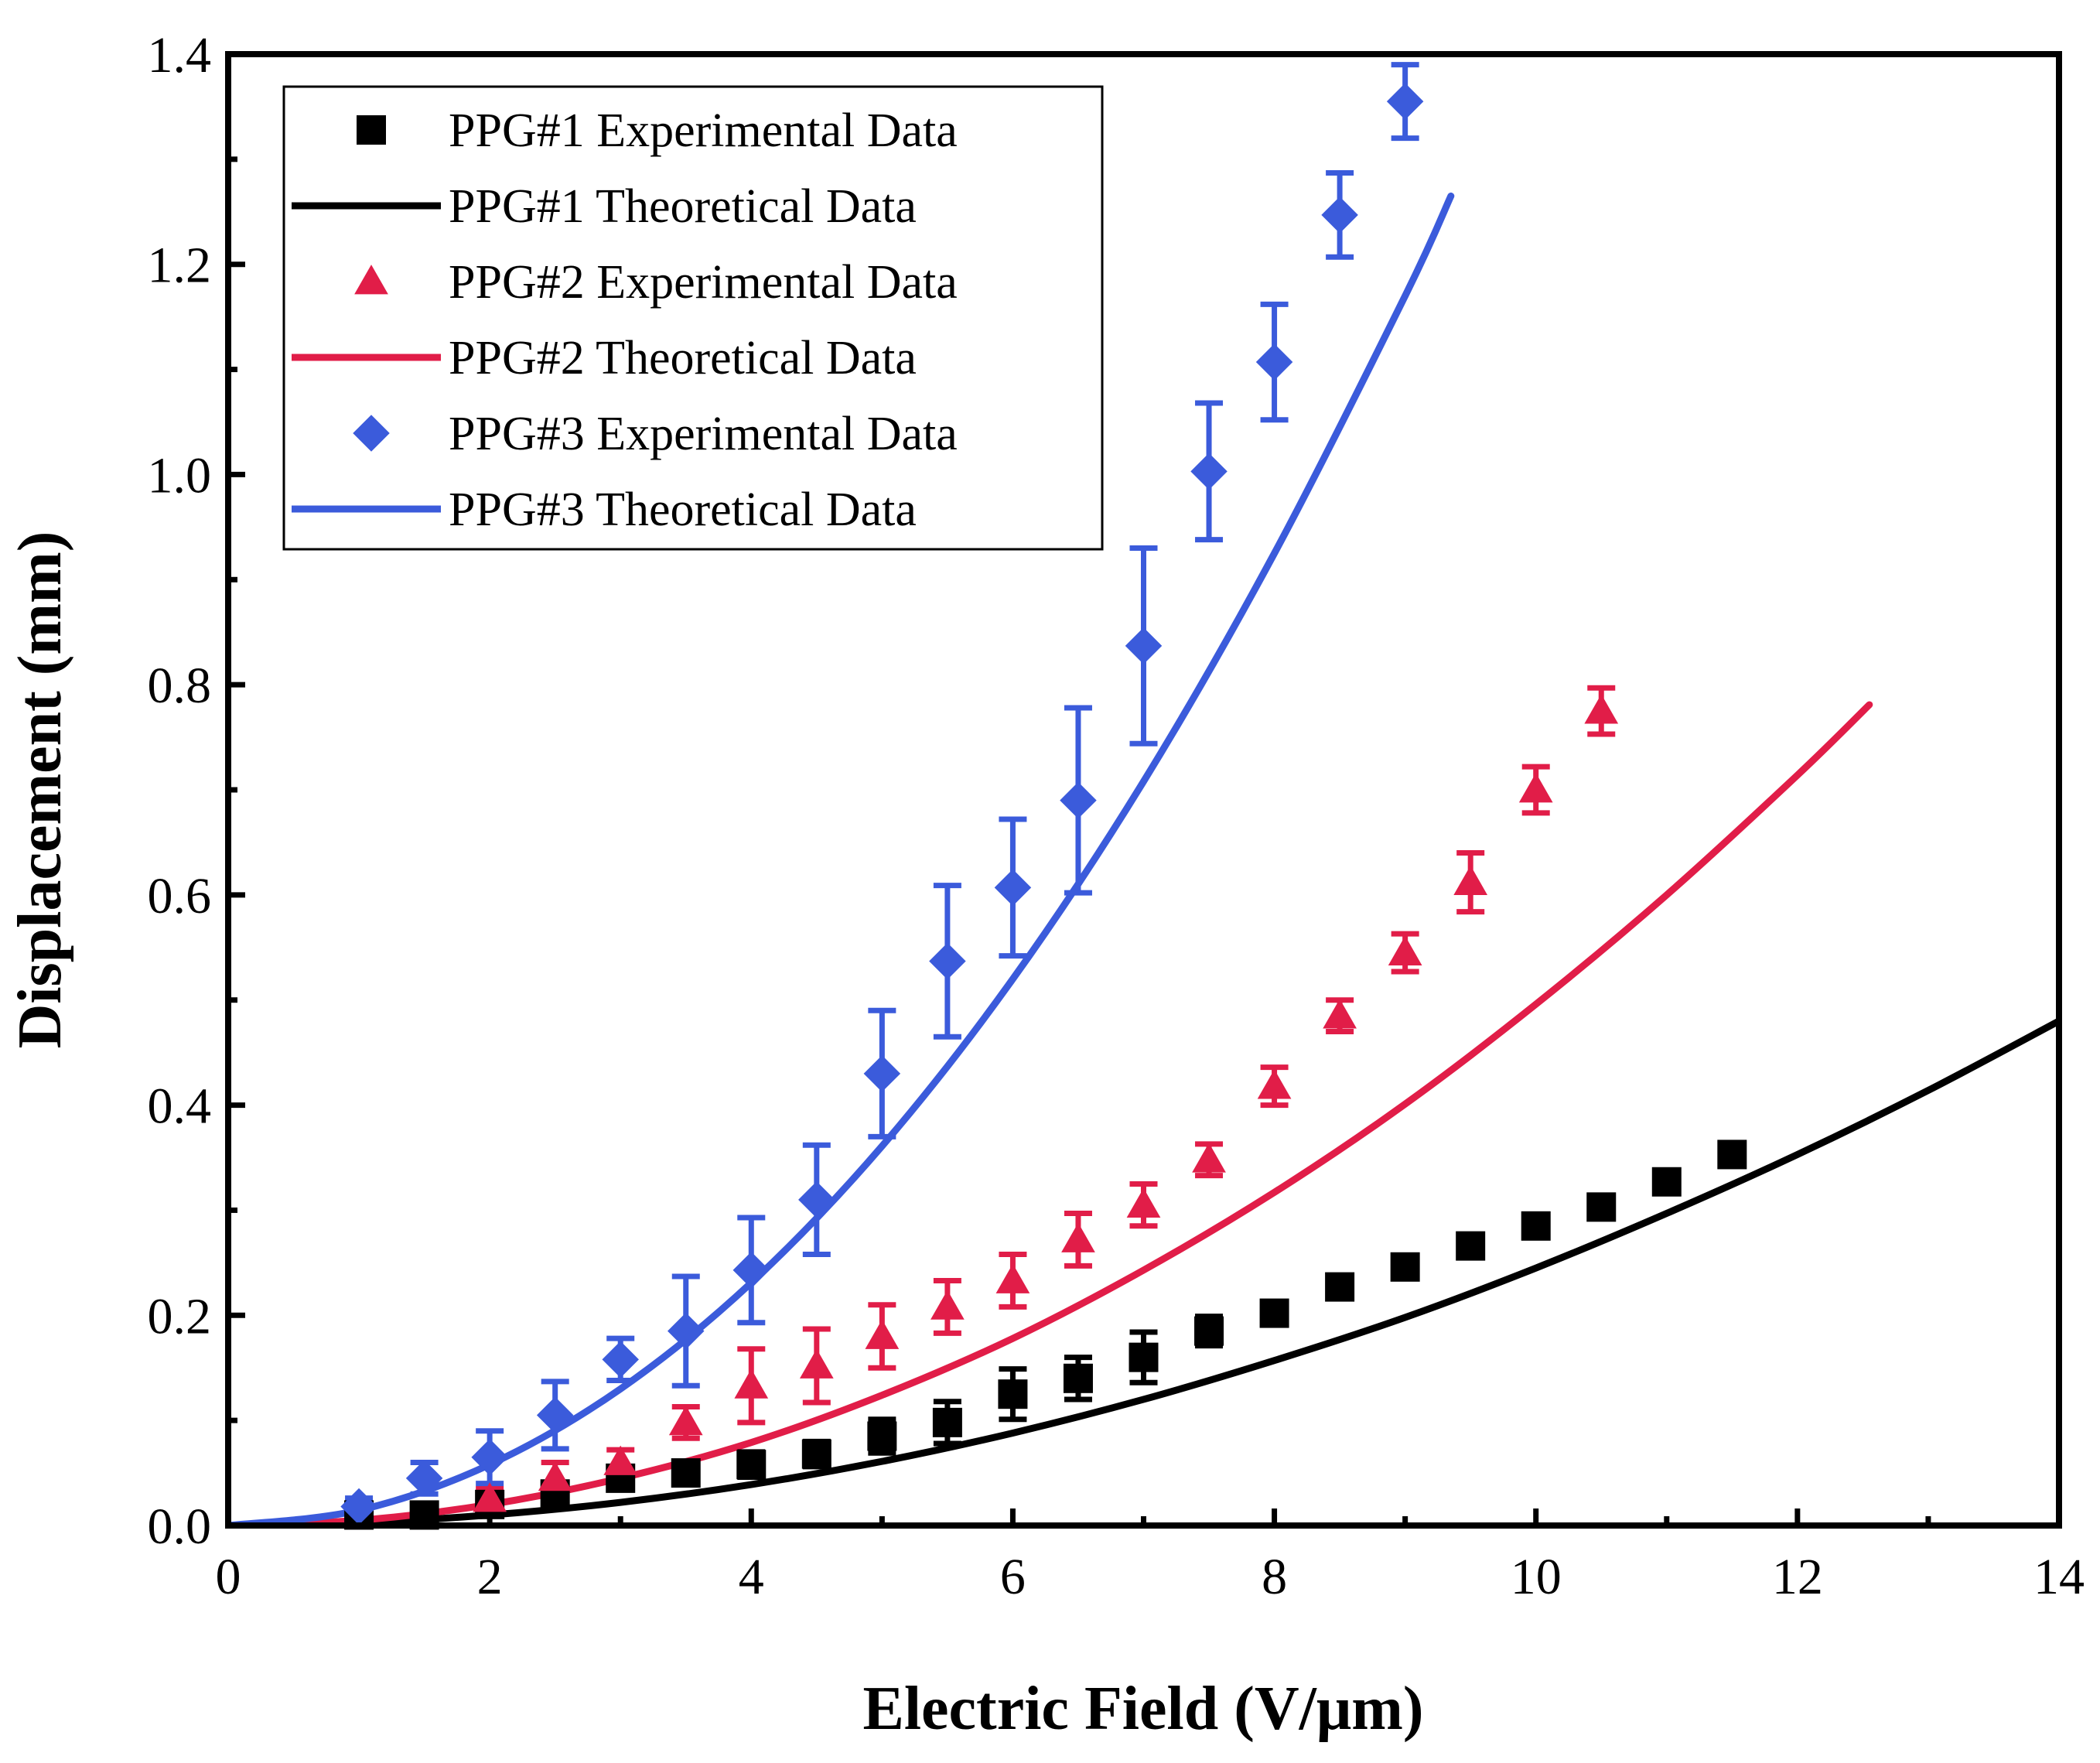 Image resolution: width=2100 pixels, height=1763 pixels. I want to click on x-tick-label: 4, so click(752, 1577).